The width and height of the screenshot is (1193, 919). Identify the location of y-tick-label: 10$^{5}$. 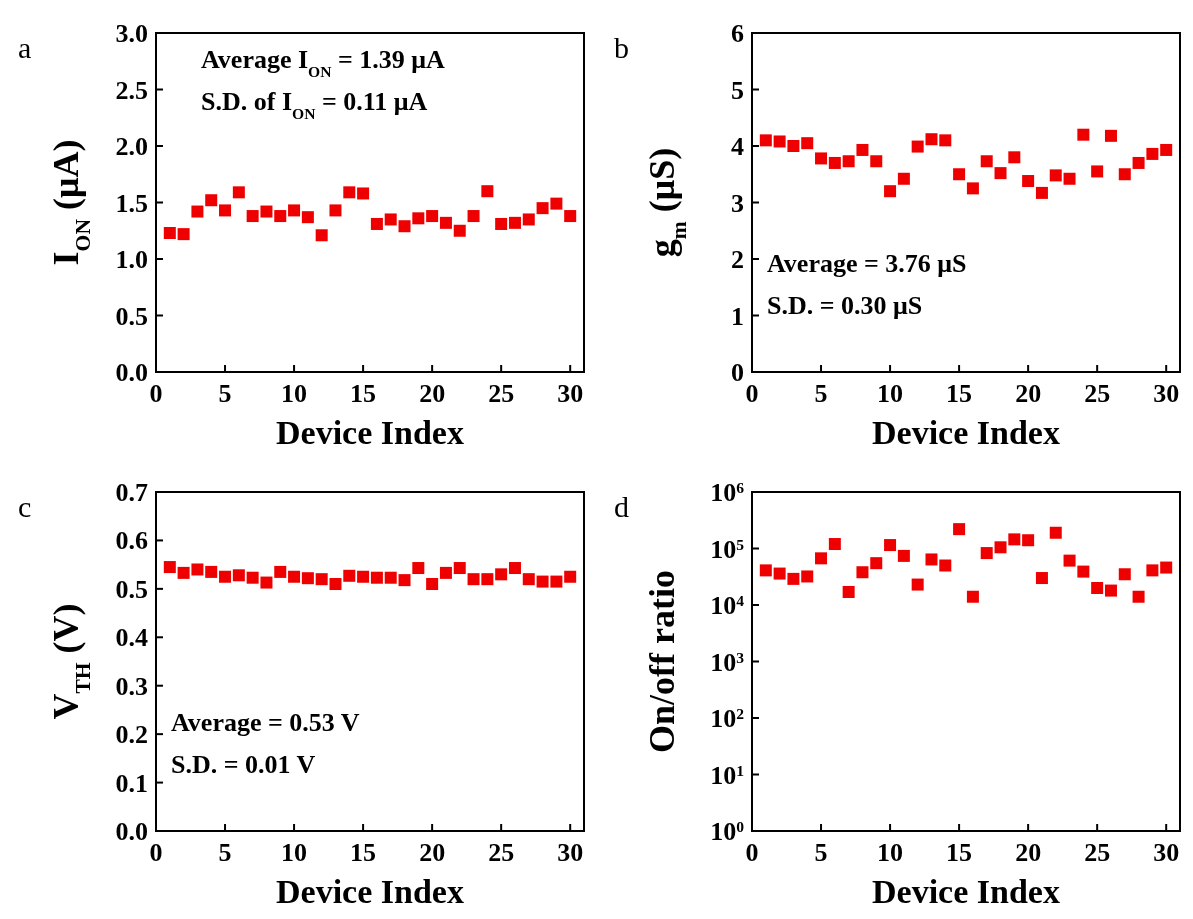
(727, 549).